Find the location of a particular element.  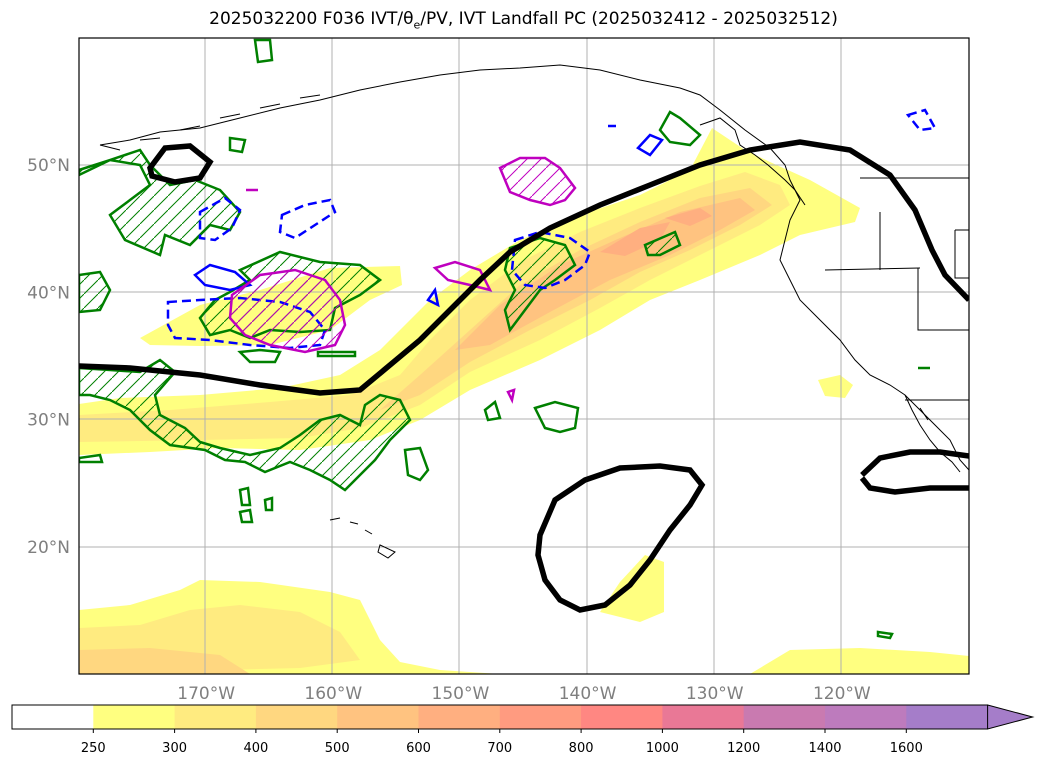

green-contour-s7 is located at coordinates (259, 356).